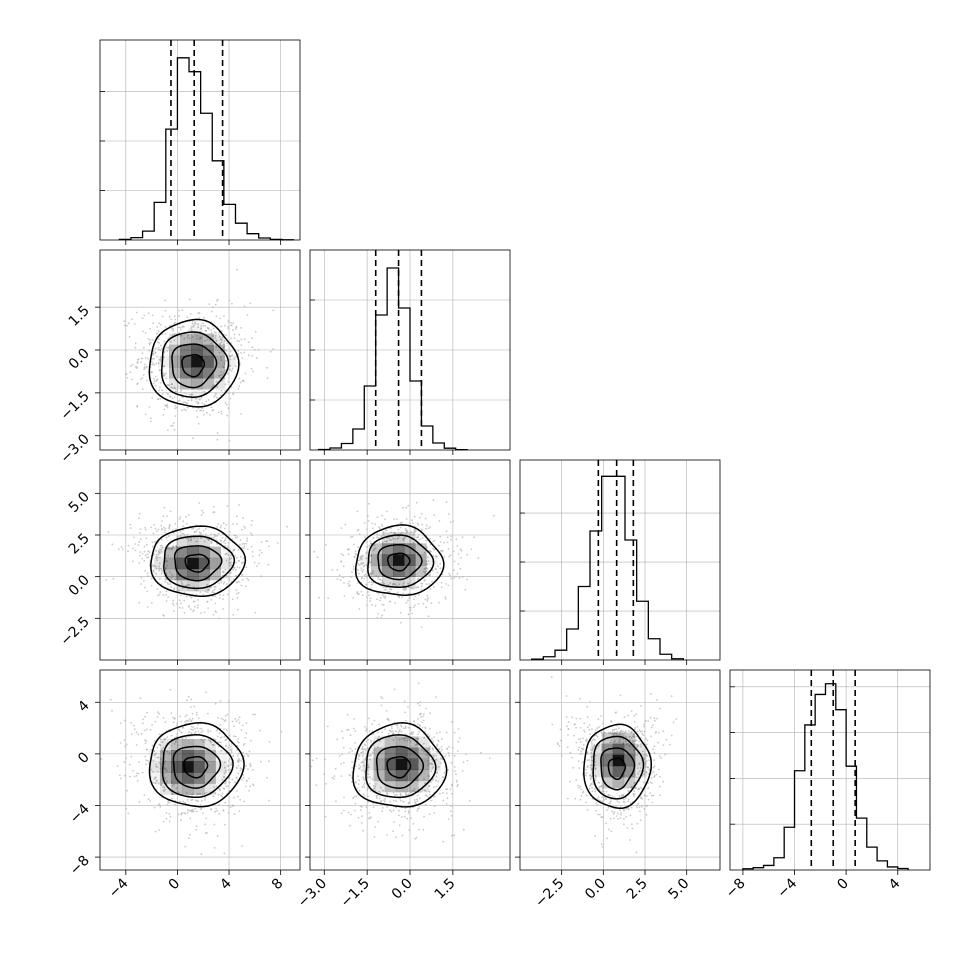 This screenshot has height=970, width=970. What do you see at coordinates (79, 359) in the screenshot?
I see `y-tick-label: 0.0` at bounding box center [79, 359].